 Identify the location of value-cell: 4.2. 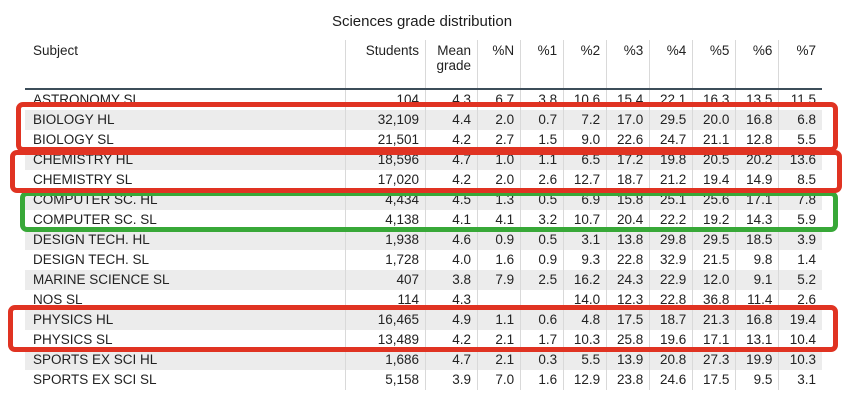
(451, 140).